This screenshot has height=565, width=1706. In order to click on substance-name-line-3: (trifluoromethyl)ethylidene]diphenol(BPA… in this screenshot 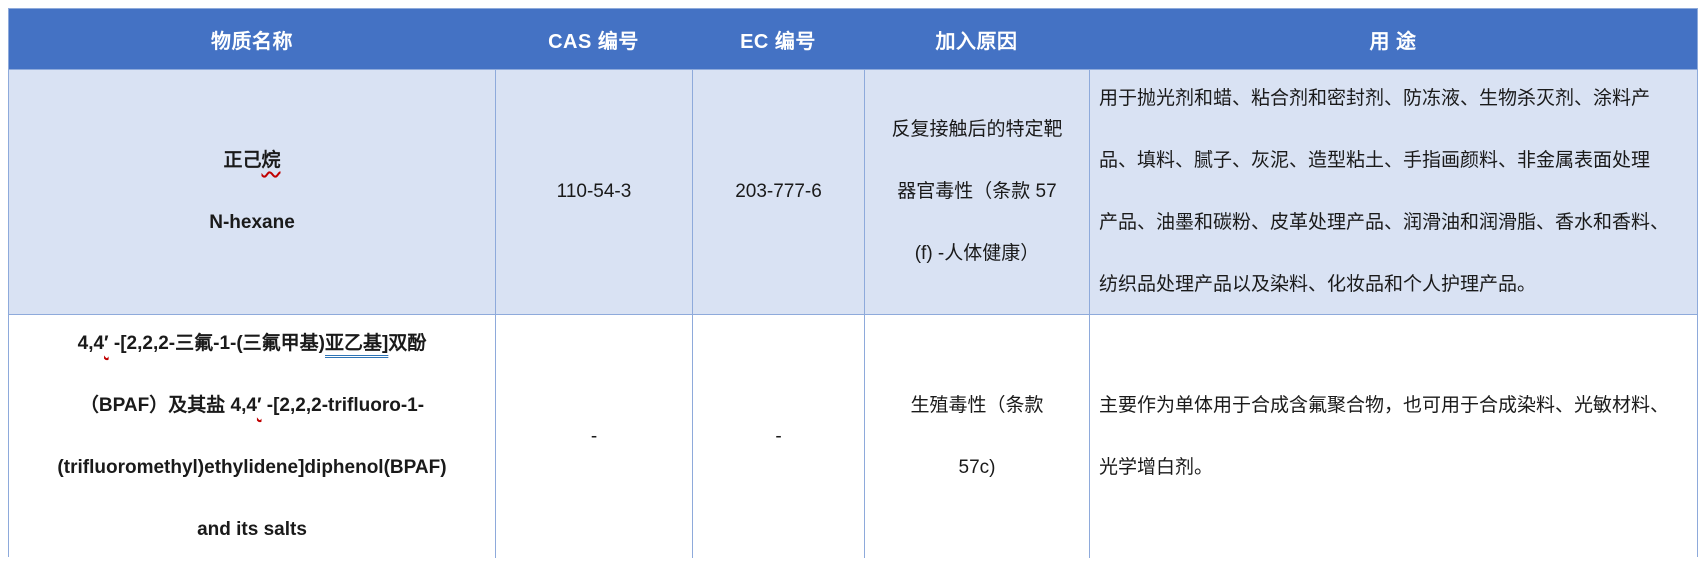, I will do `click(252, 467)`.